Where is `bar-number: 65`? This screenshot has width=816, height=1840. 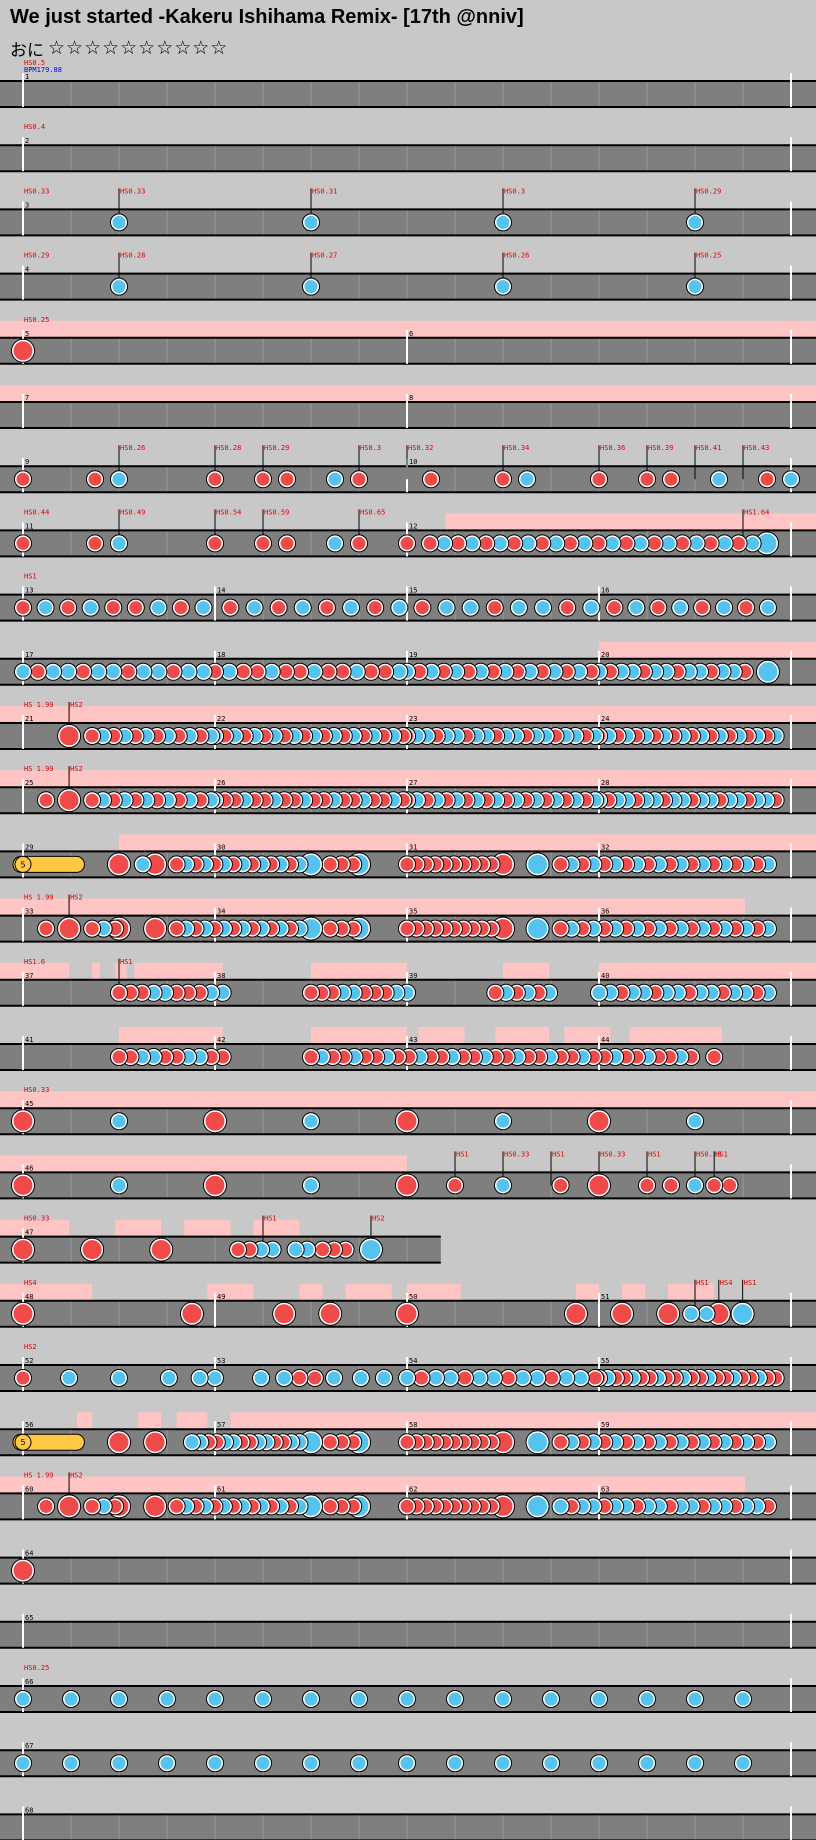 bar-number: 65 is located at coordinates (29, 1618).